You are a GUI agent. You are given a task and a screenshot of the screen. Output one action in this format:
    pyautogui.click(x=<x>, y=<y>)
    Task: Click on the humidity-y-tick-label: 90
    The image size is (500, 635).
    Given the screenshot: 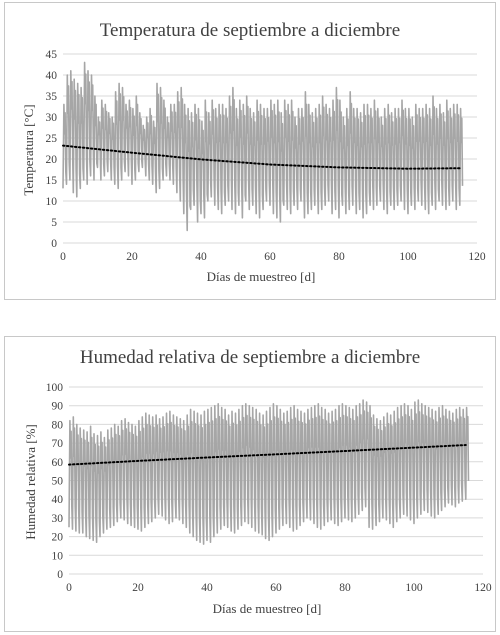 What is the action you would take?
    pyautogui.click(x=58, y=407)
    